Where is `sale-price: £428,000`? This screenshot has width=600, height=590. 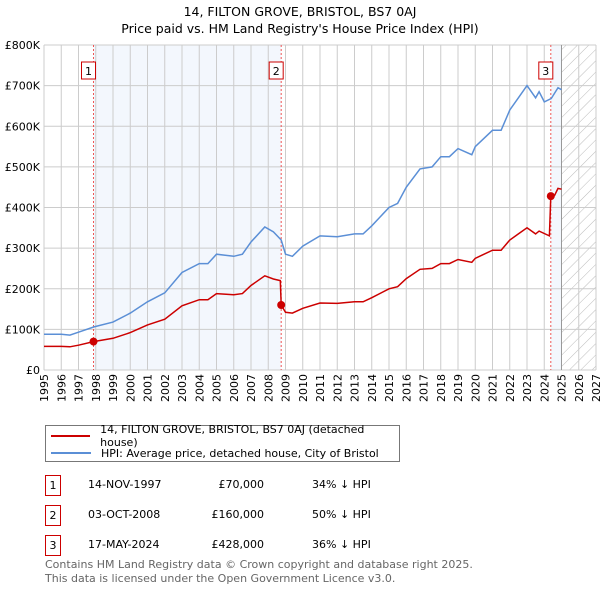 sale-price: £428,000 is located at coordinates (238, 544).